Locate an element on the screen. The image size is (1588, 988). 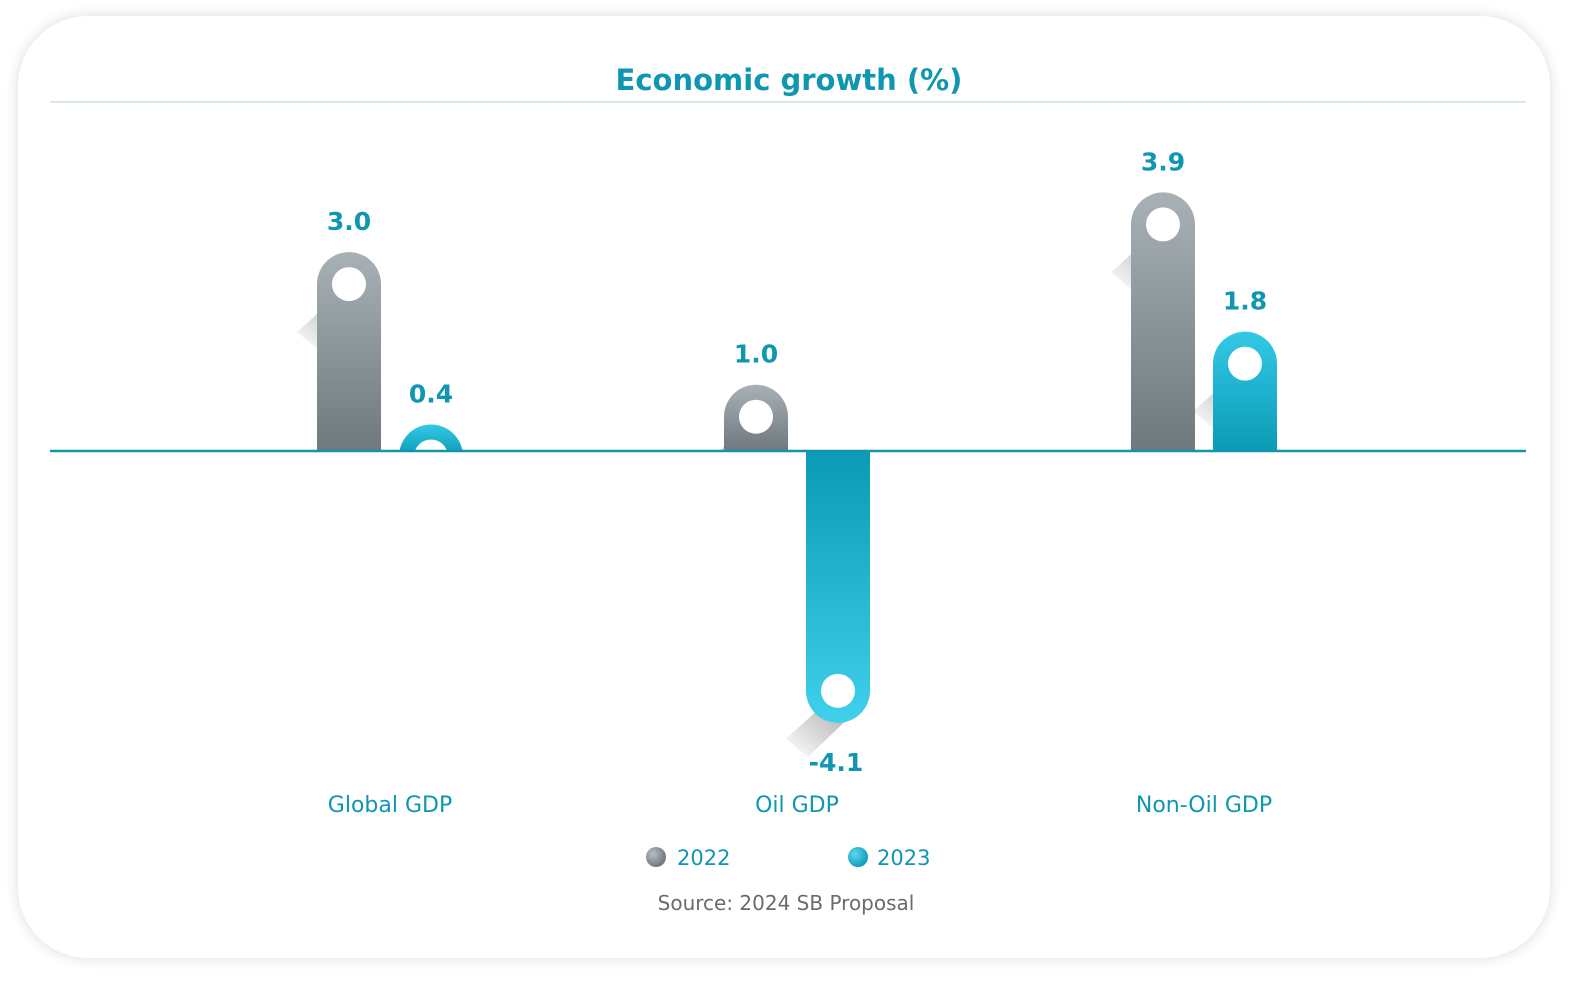
bar-2023-non-oil-gdp is located at coordinates (1235, 391).